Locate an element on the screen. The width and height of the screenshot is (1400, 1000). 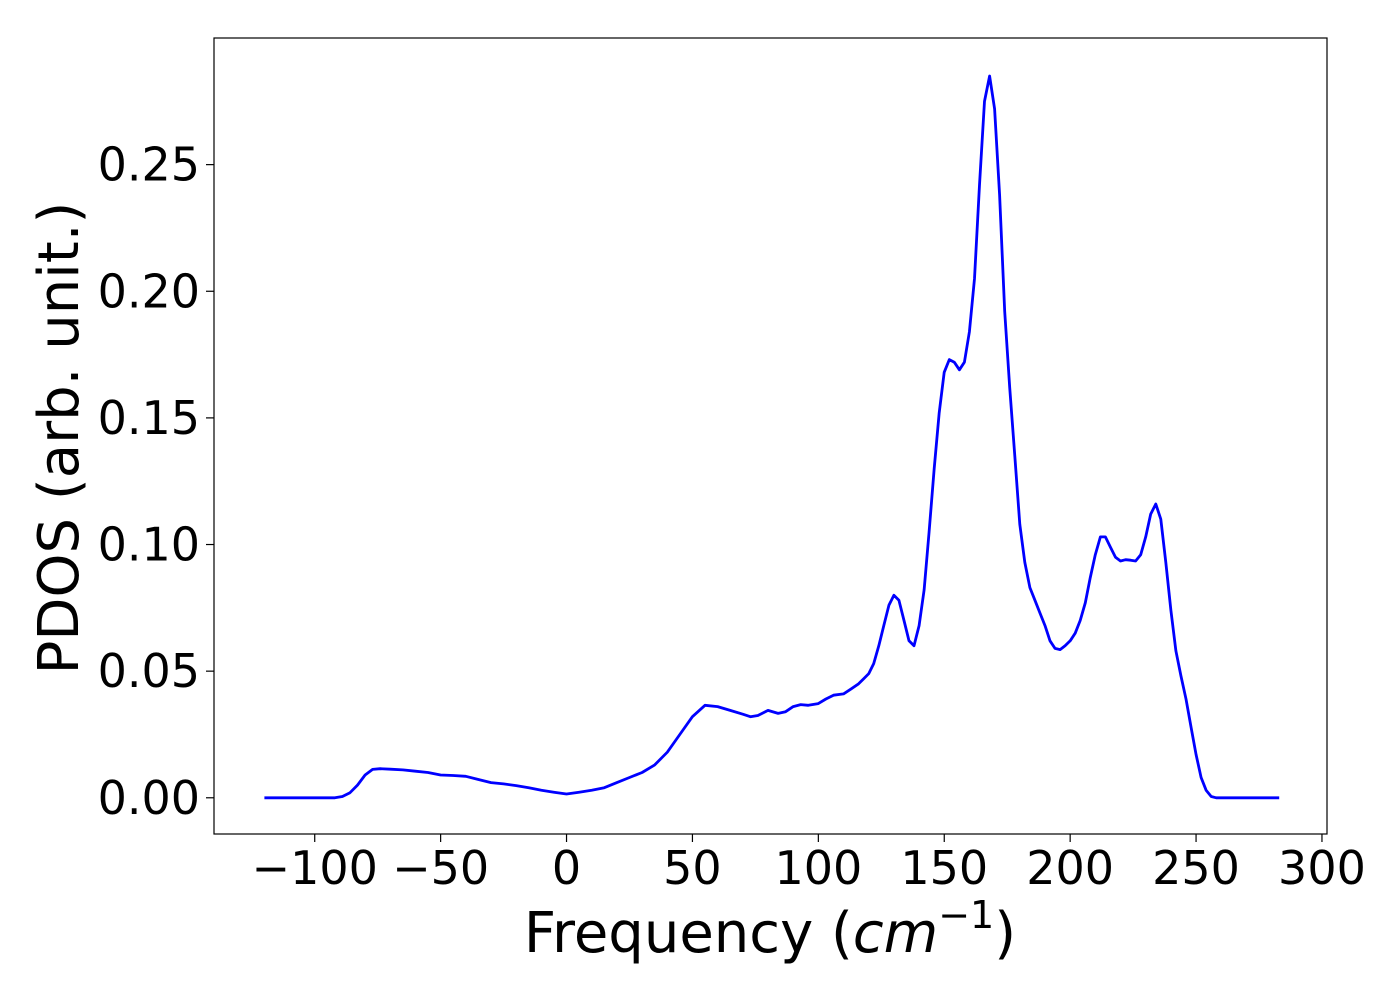
y-tick-label: 0.00 is located at coordinates (149, 798).